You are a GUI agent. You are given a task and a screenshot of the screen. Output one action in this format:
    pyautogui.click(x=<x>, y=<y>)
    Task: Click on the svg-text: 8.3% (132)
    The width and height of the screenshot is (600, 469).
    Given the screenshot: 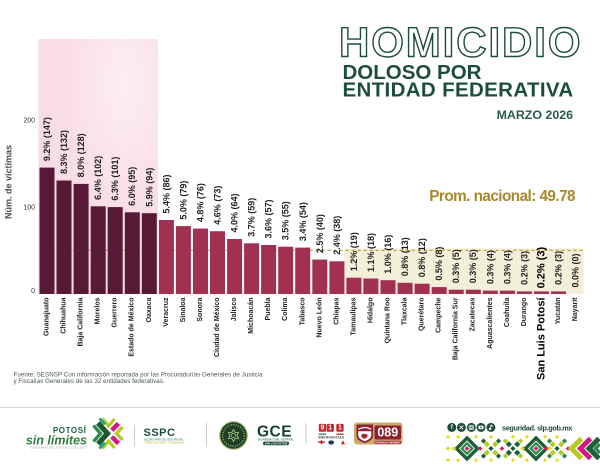 What is the action you would take?
    pyautogui.click(x=64, y=152)
    